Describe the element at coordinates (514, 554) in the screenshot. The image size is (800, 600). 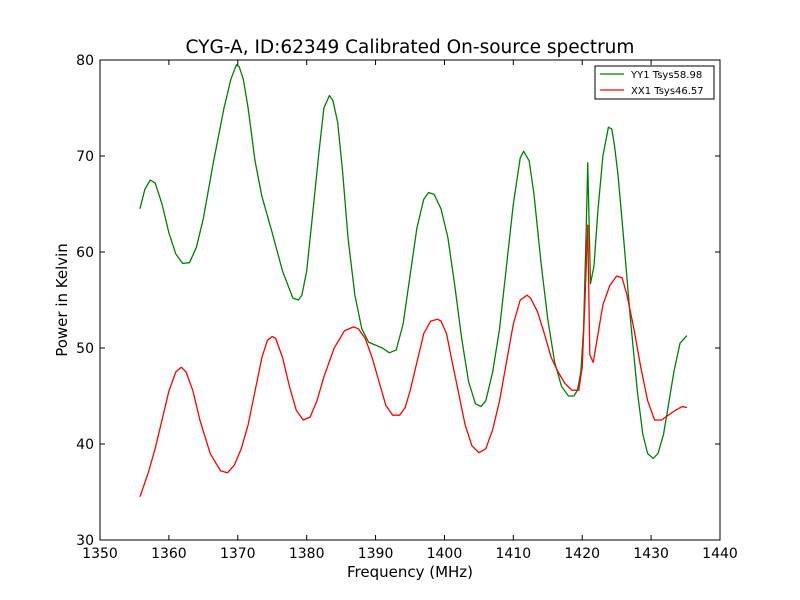
I see `x-tick-label: 1410` at that location.